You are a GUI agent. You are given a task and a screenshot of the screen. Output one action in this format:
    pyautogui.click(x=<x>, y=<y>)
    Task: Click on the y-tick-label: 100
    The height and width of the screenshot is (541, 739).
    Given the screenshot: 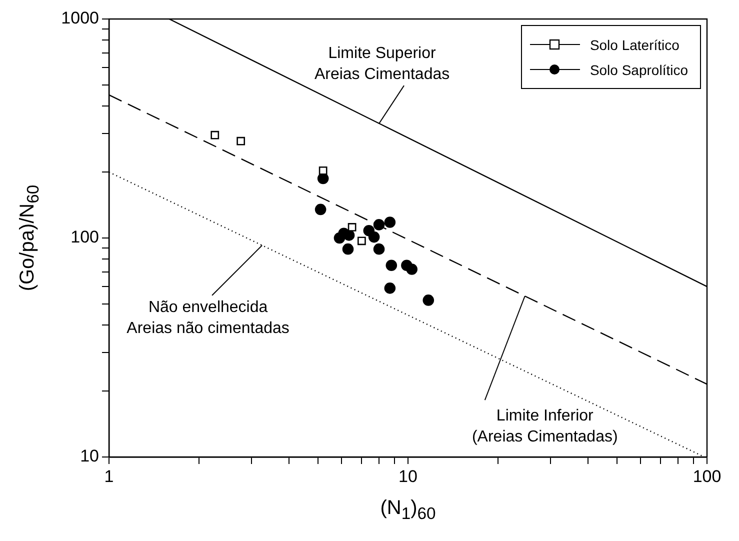 What is the action you would take?
    pyautogui.click(x=84, y=237)
    